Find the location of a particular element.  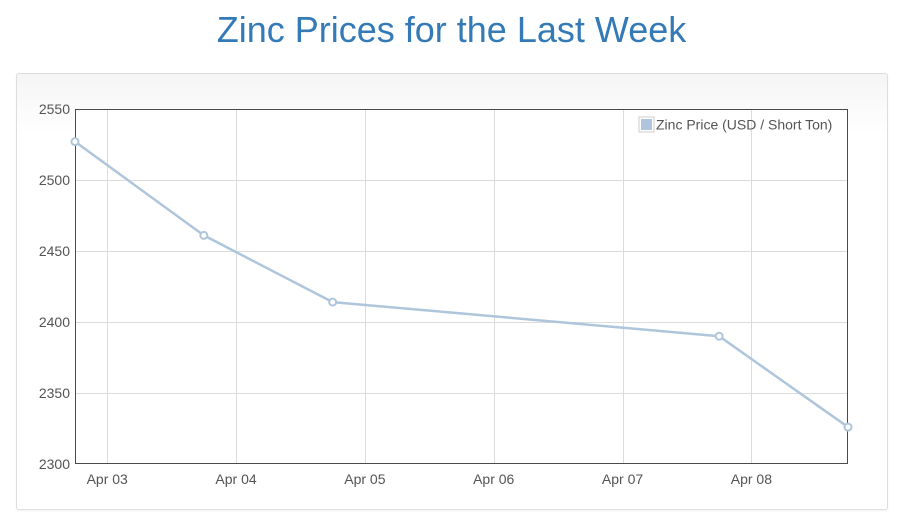

x-tick-label: Apr 04 is located at coordinates (235, 479).